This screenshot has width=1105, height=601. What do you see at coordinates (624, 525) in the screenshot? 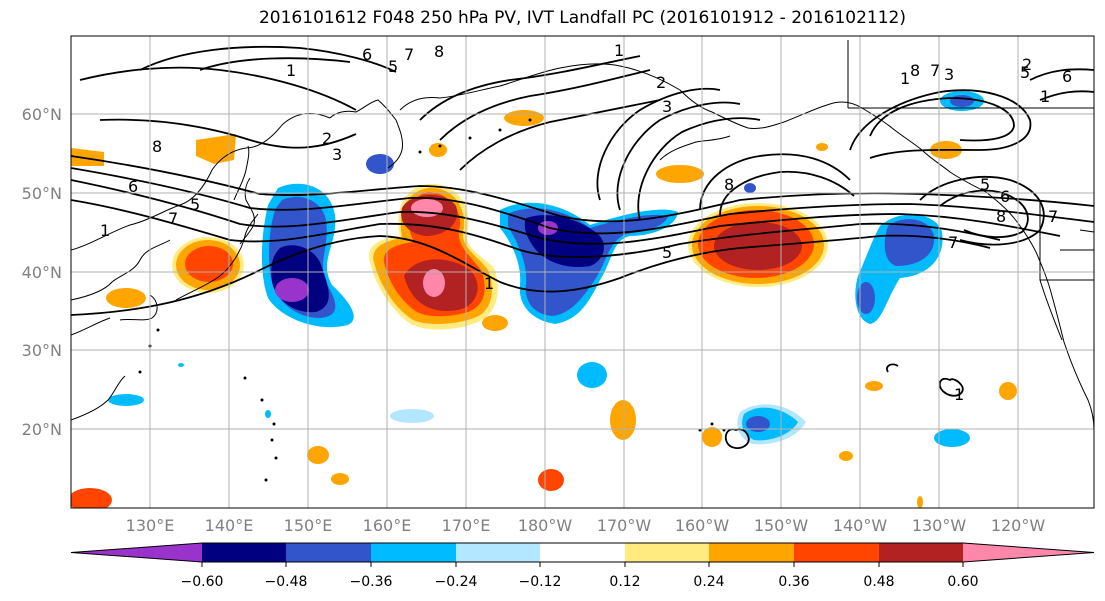
I see `lon-label: 170°W` at bounding box center [624, 525].